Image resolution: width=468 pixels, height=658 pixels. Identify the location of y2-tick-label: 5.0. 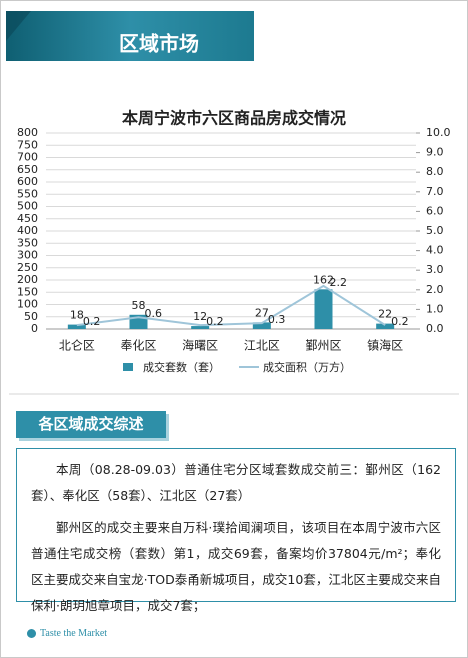
(435, 230).